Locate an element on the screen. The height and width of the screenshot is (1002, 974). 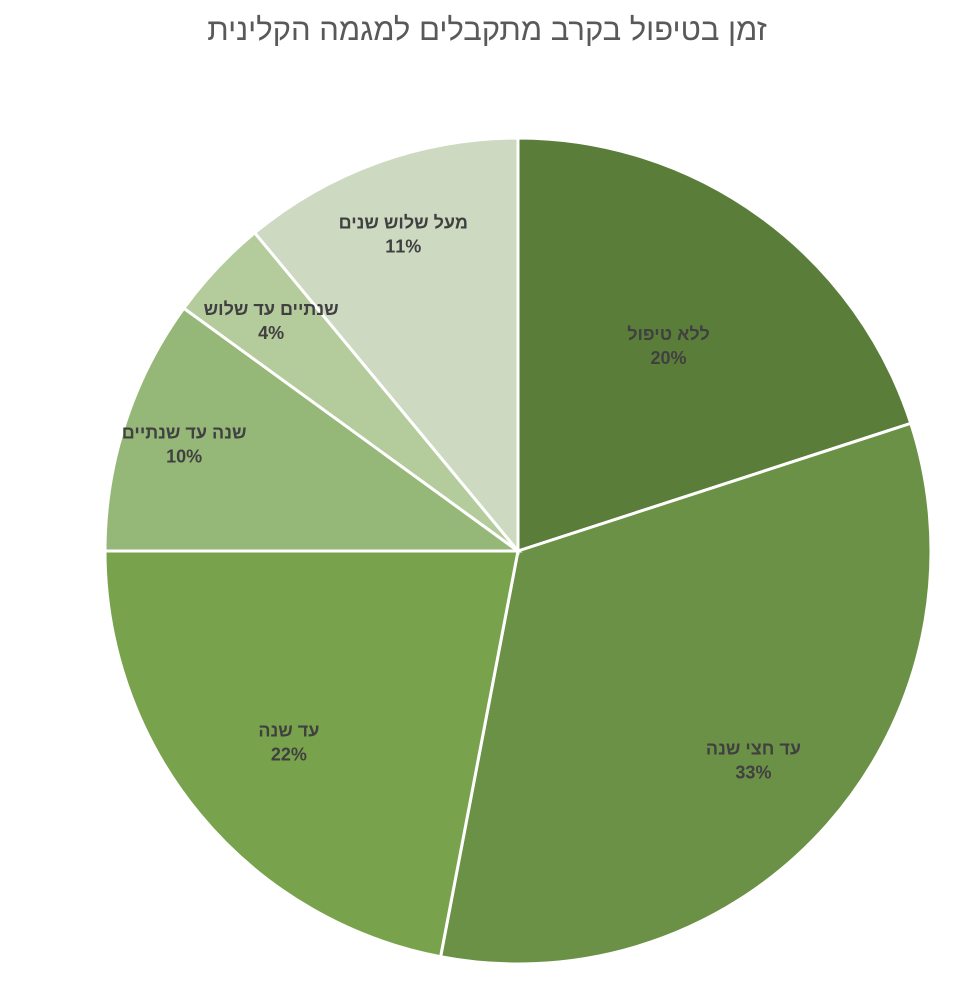
slice-data-label: עד שנה 22% is located at coordinates (288, 743).